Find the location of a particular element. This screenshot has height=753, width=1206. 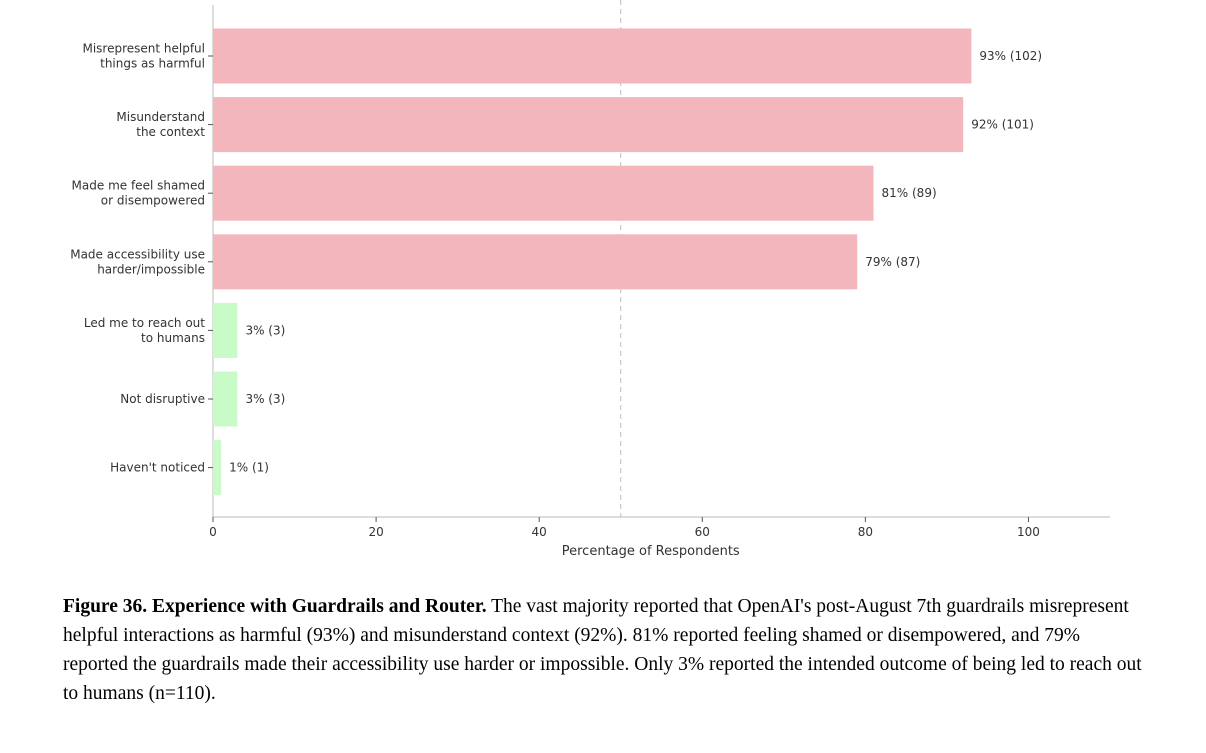

x-tick-label-3: 60 is located at coordinates (702, 532).